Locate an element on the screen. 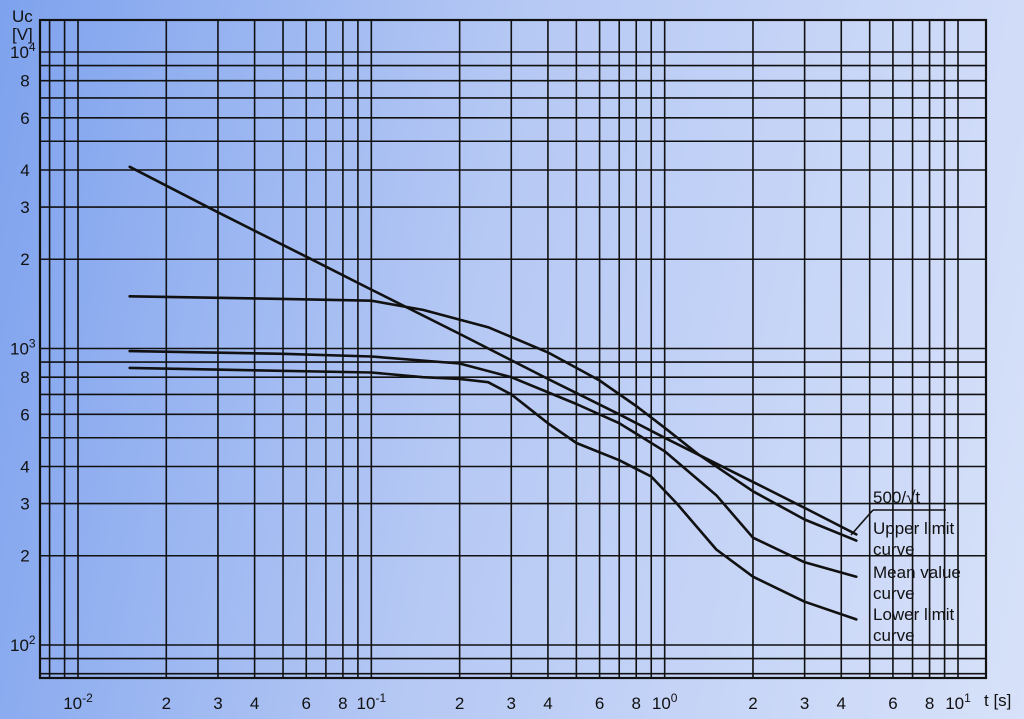 The image size is (1024, 719). x-tick-label: 10¹ is located at coordinates (958, 702).